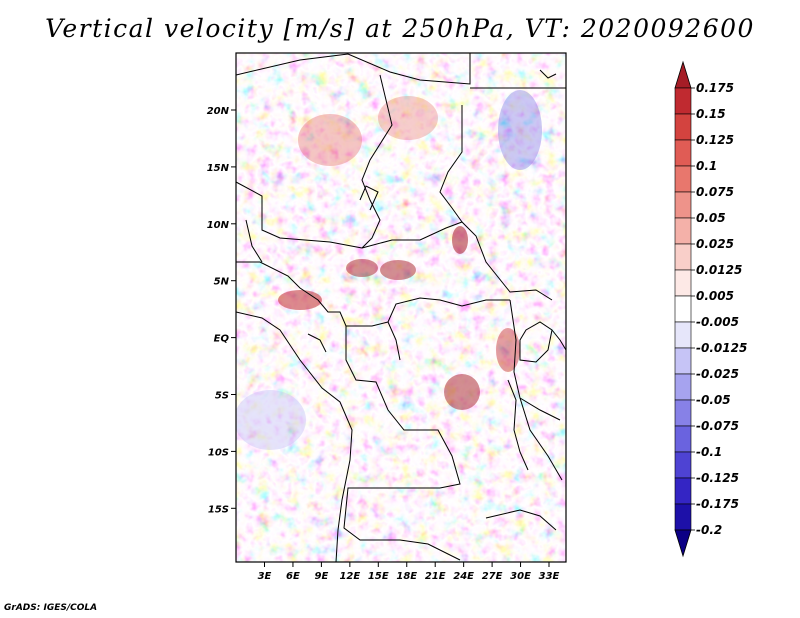 Image resolution: width=800 pixels, height=618 pixels. I want to click on lon-tick-label: 12E, so click(349, 576).